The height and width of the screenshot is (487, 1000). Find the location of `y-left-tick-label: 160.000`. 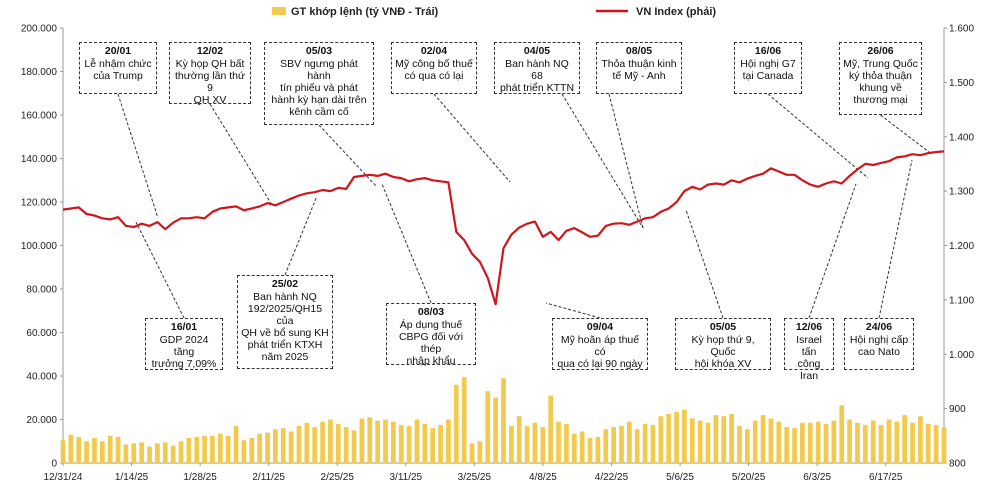

y-left-tick-label: 160.000 is located at coordinates (39, 116).